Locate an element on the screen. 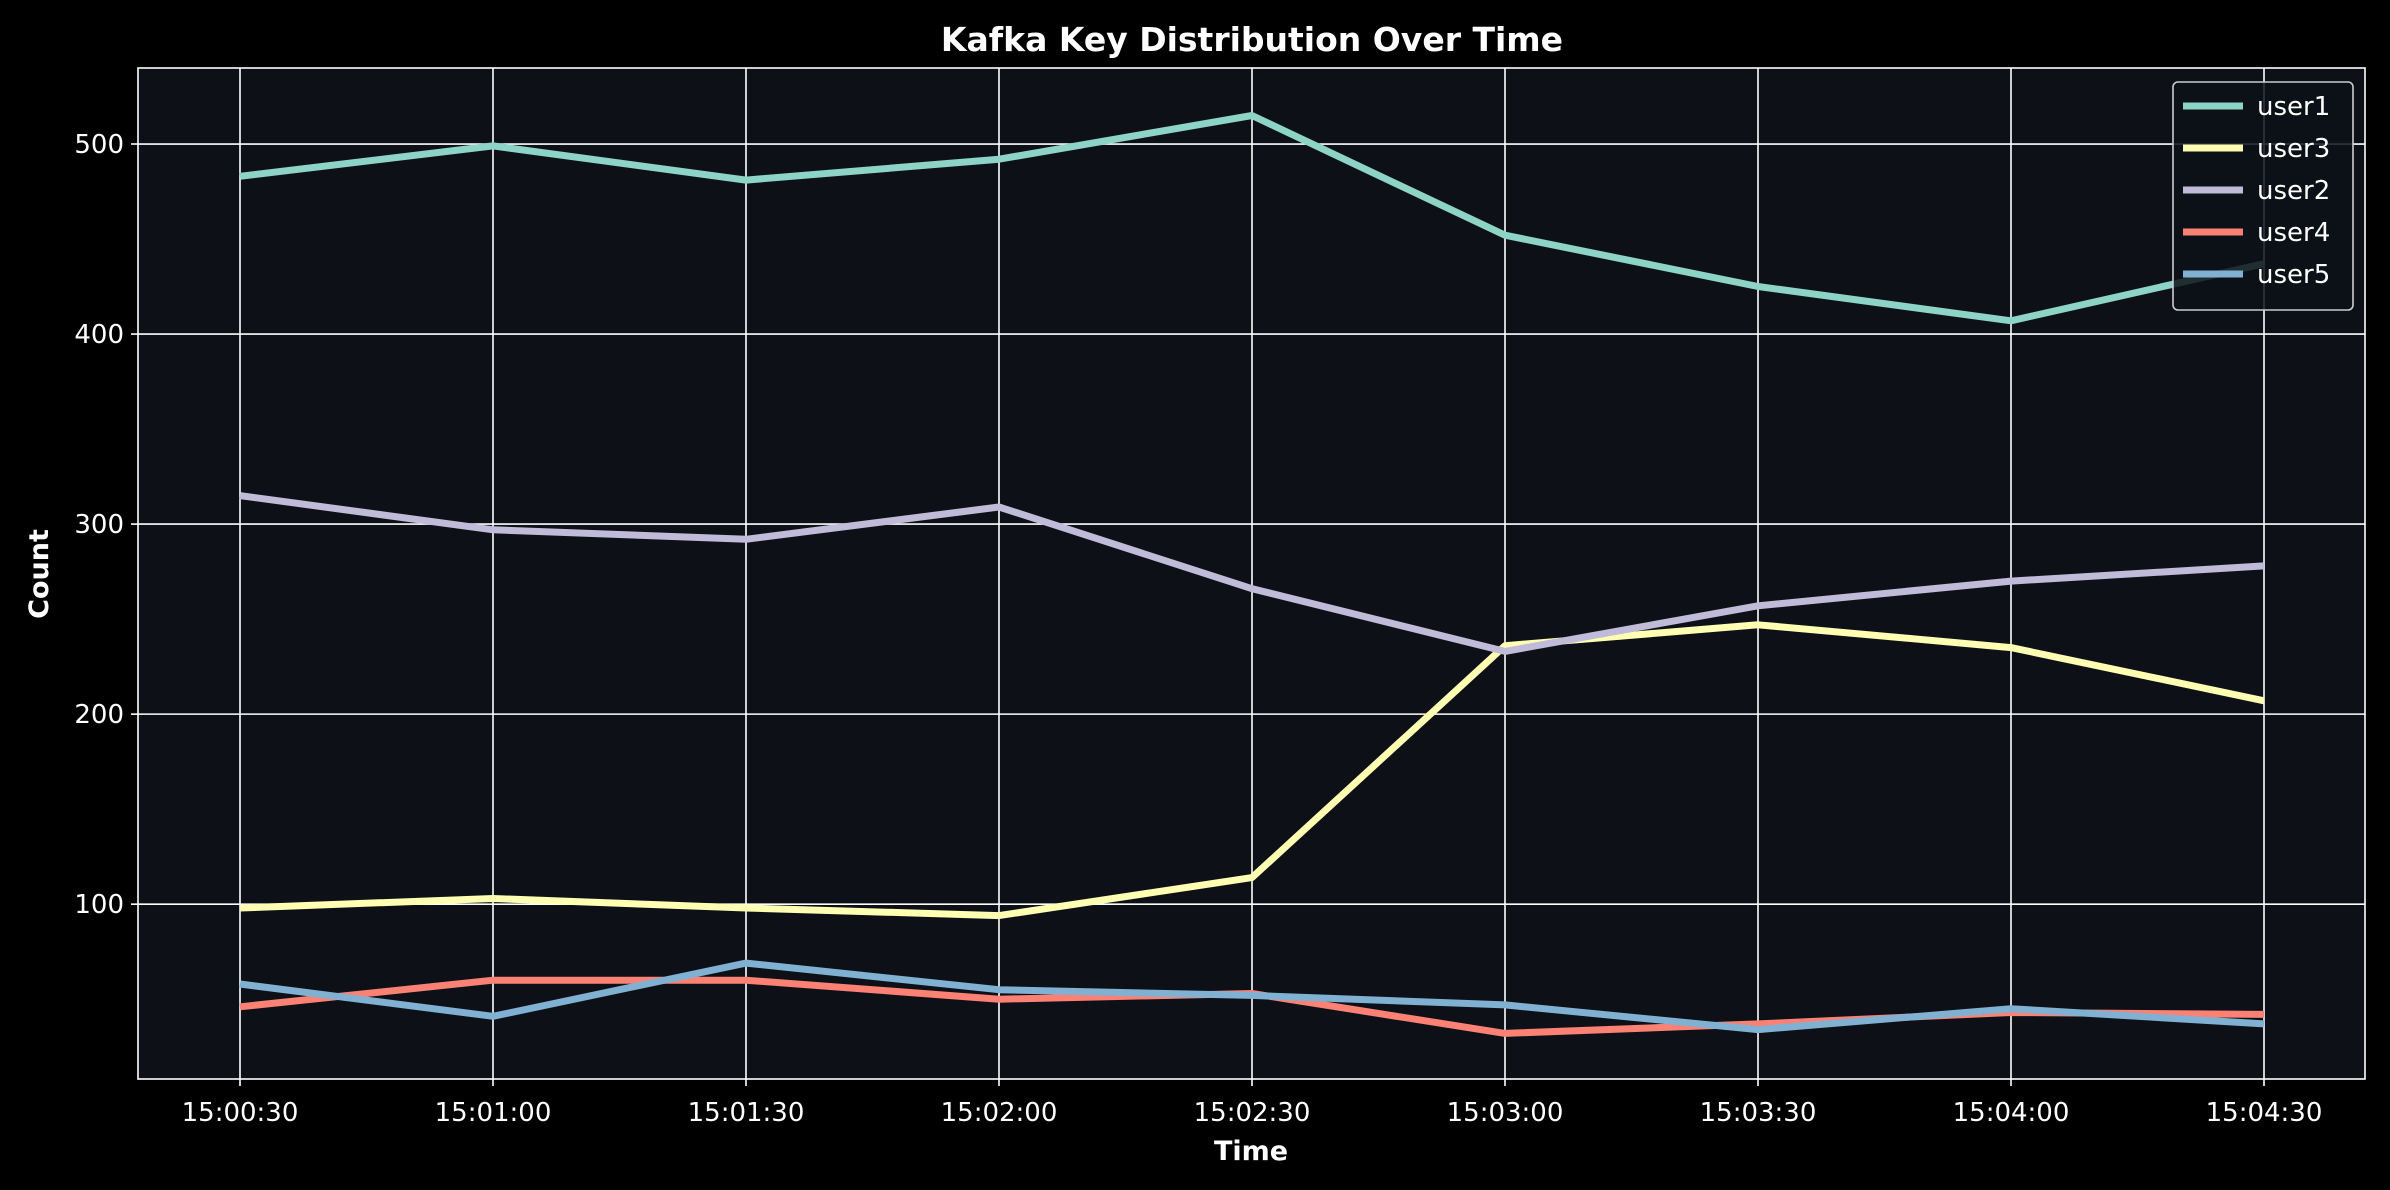  legend: user1 user3 user2 user4 user5 is located at coordinates (2263, 196).